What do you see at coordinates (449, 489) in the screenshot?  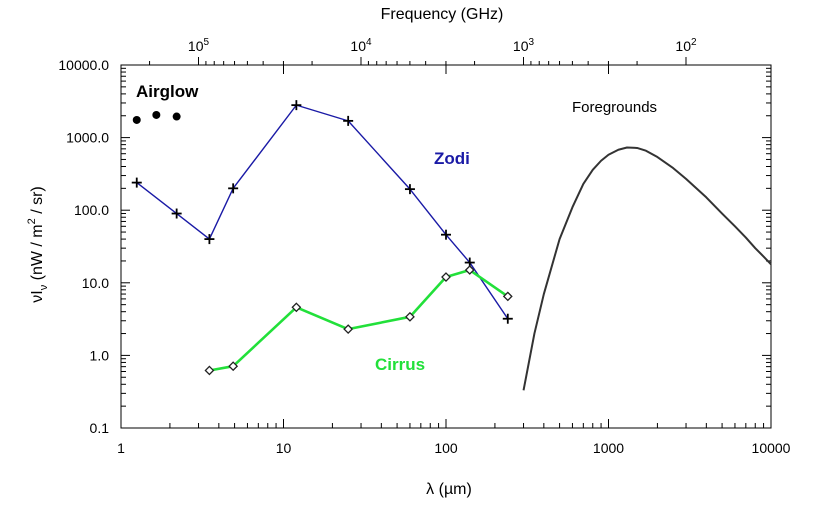 I see `x-axis-title: λ (µm)` at bounding box center [449, 489].